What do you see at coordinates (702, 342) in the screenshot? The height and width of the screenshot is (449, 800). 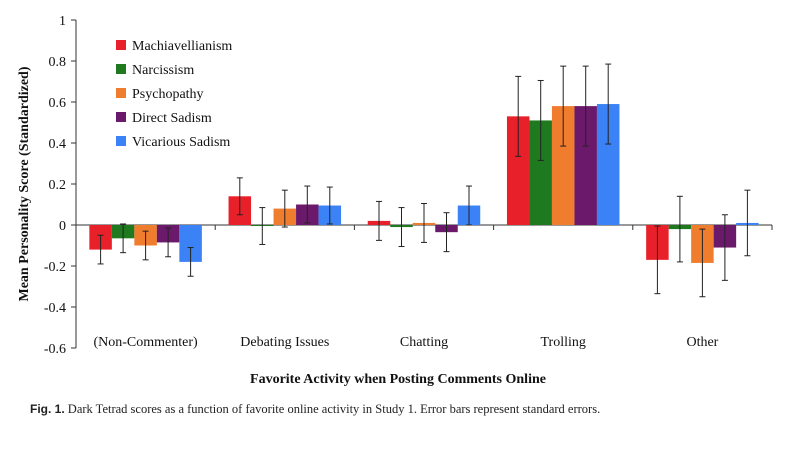 I see `x-tick-label: Other` at bounding box center [702, 342].